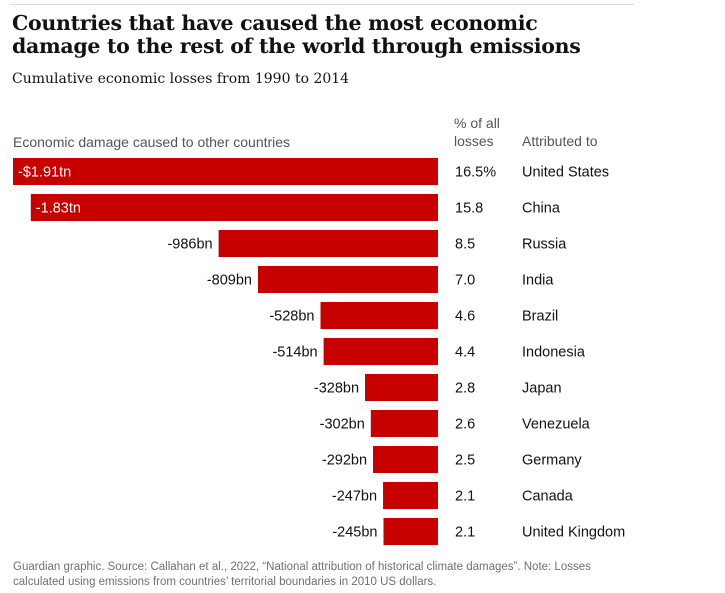 This screenshot has height=593, width=725. What do you see at coordinates (565, 173) in the screenshot?
I see `country-label: United States` at bounding box center [565, 173].